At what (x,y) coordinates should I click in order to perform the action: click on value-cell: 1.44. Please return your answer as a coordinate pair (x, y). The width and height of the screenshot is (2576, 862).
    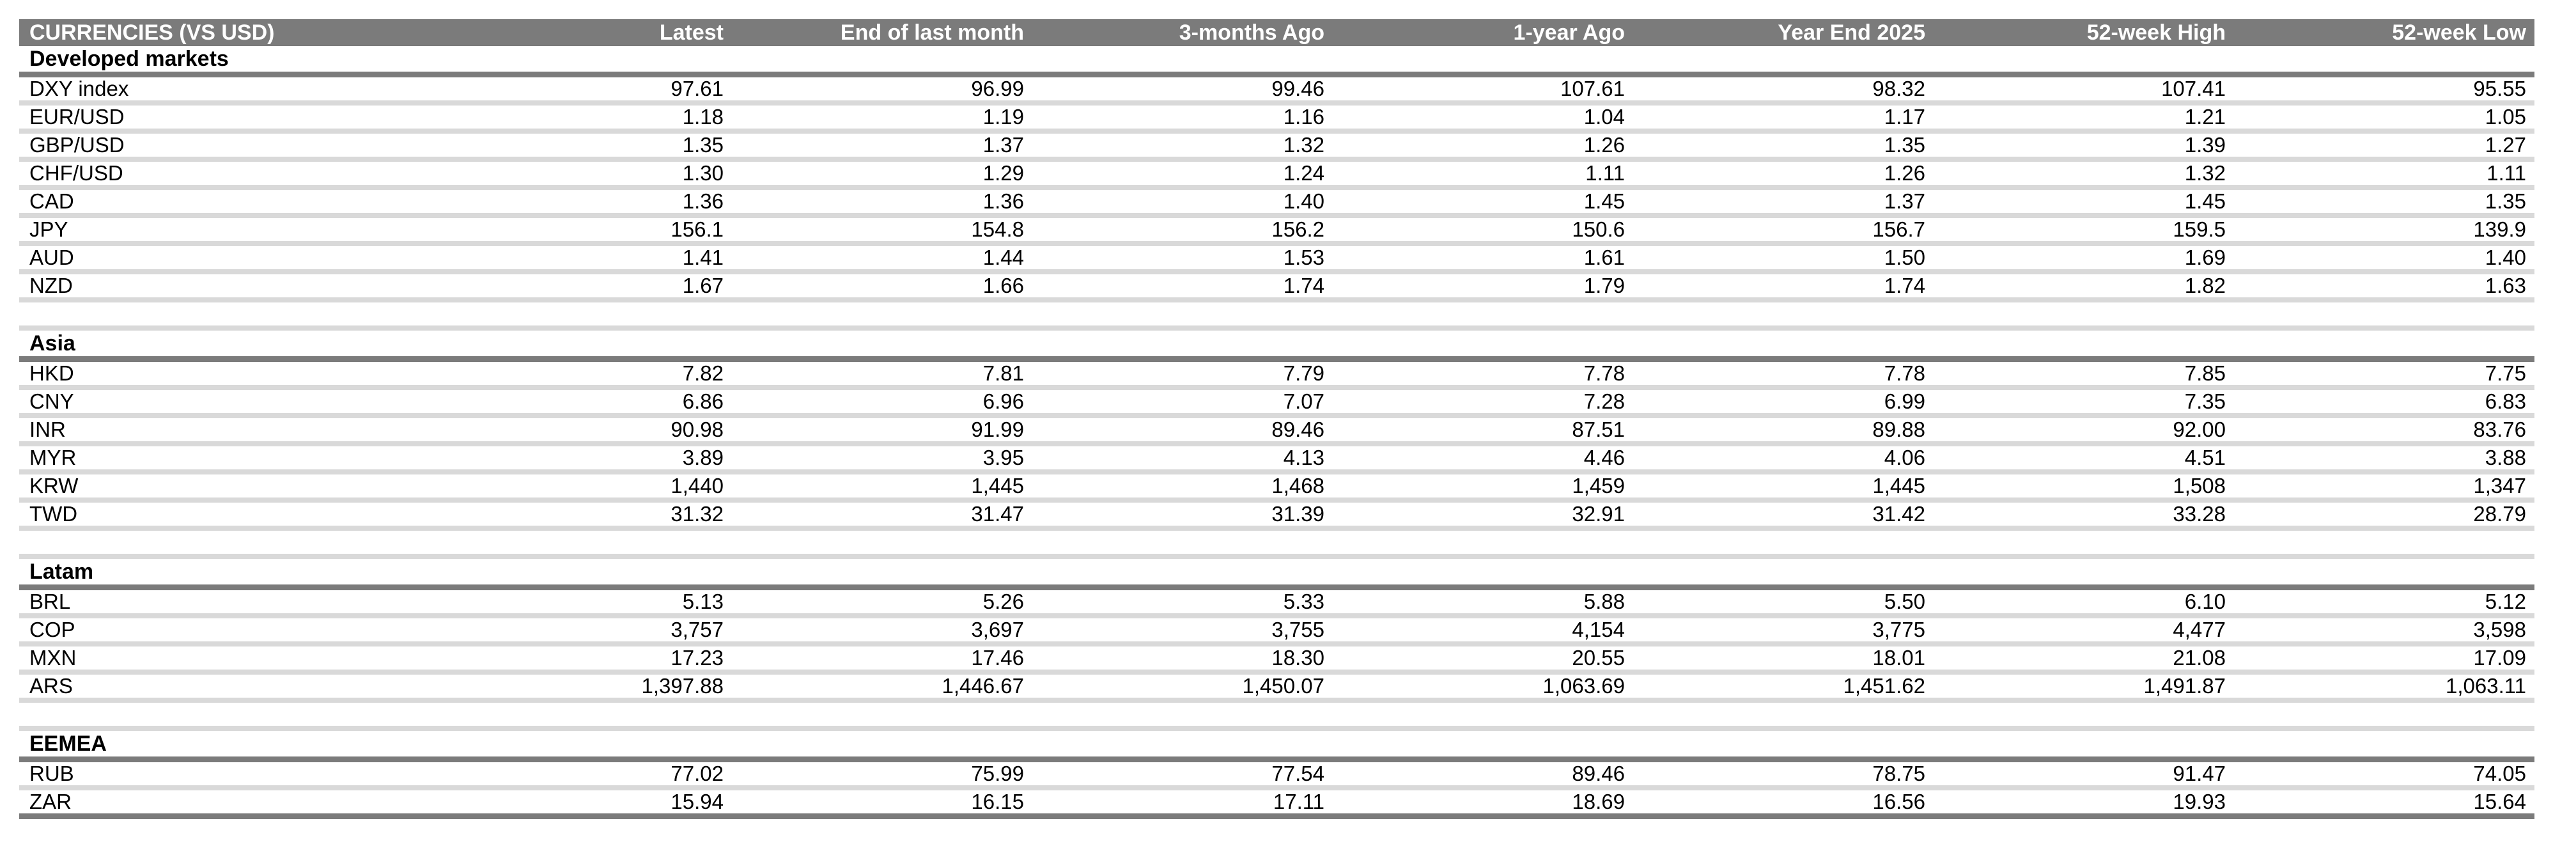
    Looking at the image, I should click on (1003, 258).